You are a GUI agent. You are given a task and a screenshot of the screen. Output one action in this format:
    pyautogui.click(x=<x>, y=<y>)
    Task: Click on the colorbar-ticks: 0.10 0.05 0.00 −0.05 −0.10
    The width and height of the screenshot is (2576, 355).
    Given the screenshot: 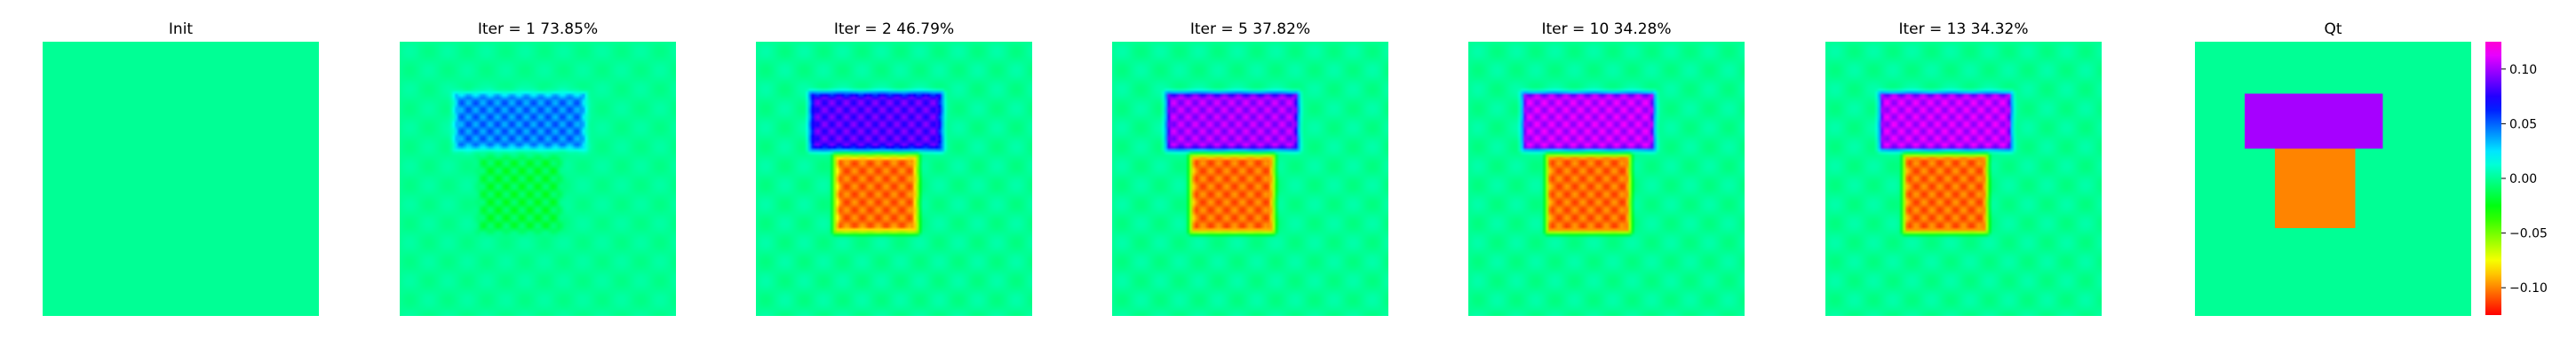 What is the action you would take?
    pyautogui.click(x=2524, y=179)
    